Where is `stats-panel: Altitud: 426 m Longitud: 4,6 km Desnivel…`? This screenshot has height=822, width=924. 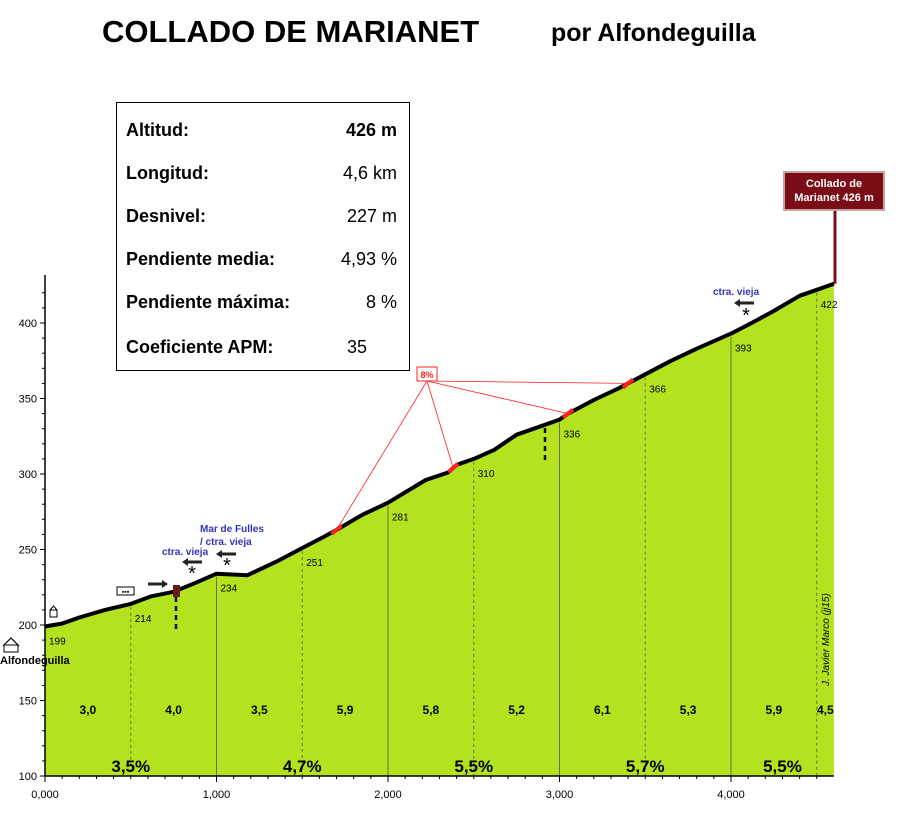 stats-panel: Altitud: 426 m Longitud: 4,6 km Desnivel… is located at coordinates (263, 236).